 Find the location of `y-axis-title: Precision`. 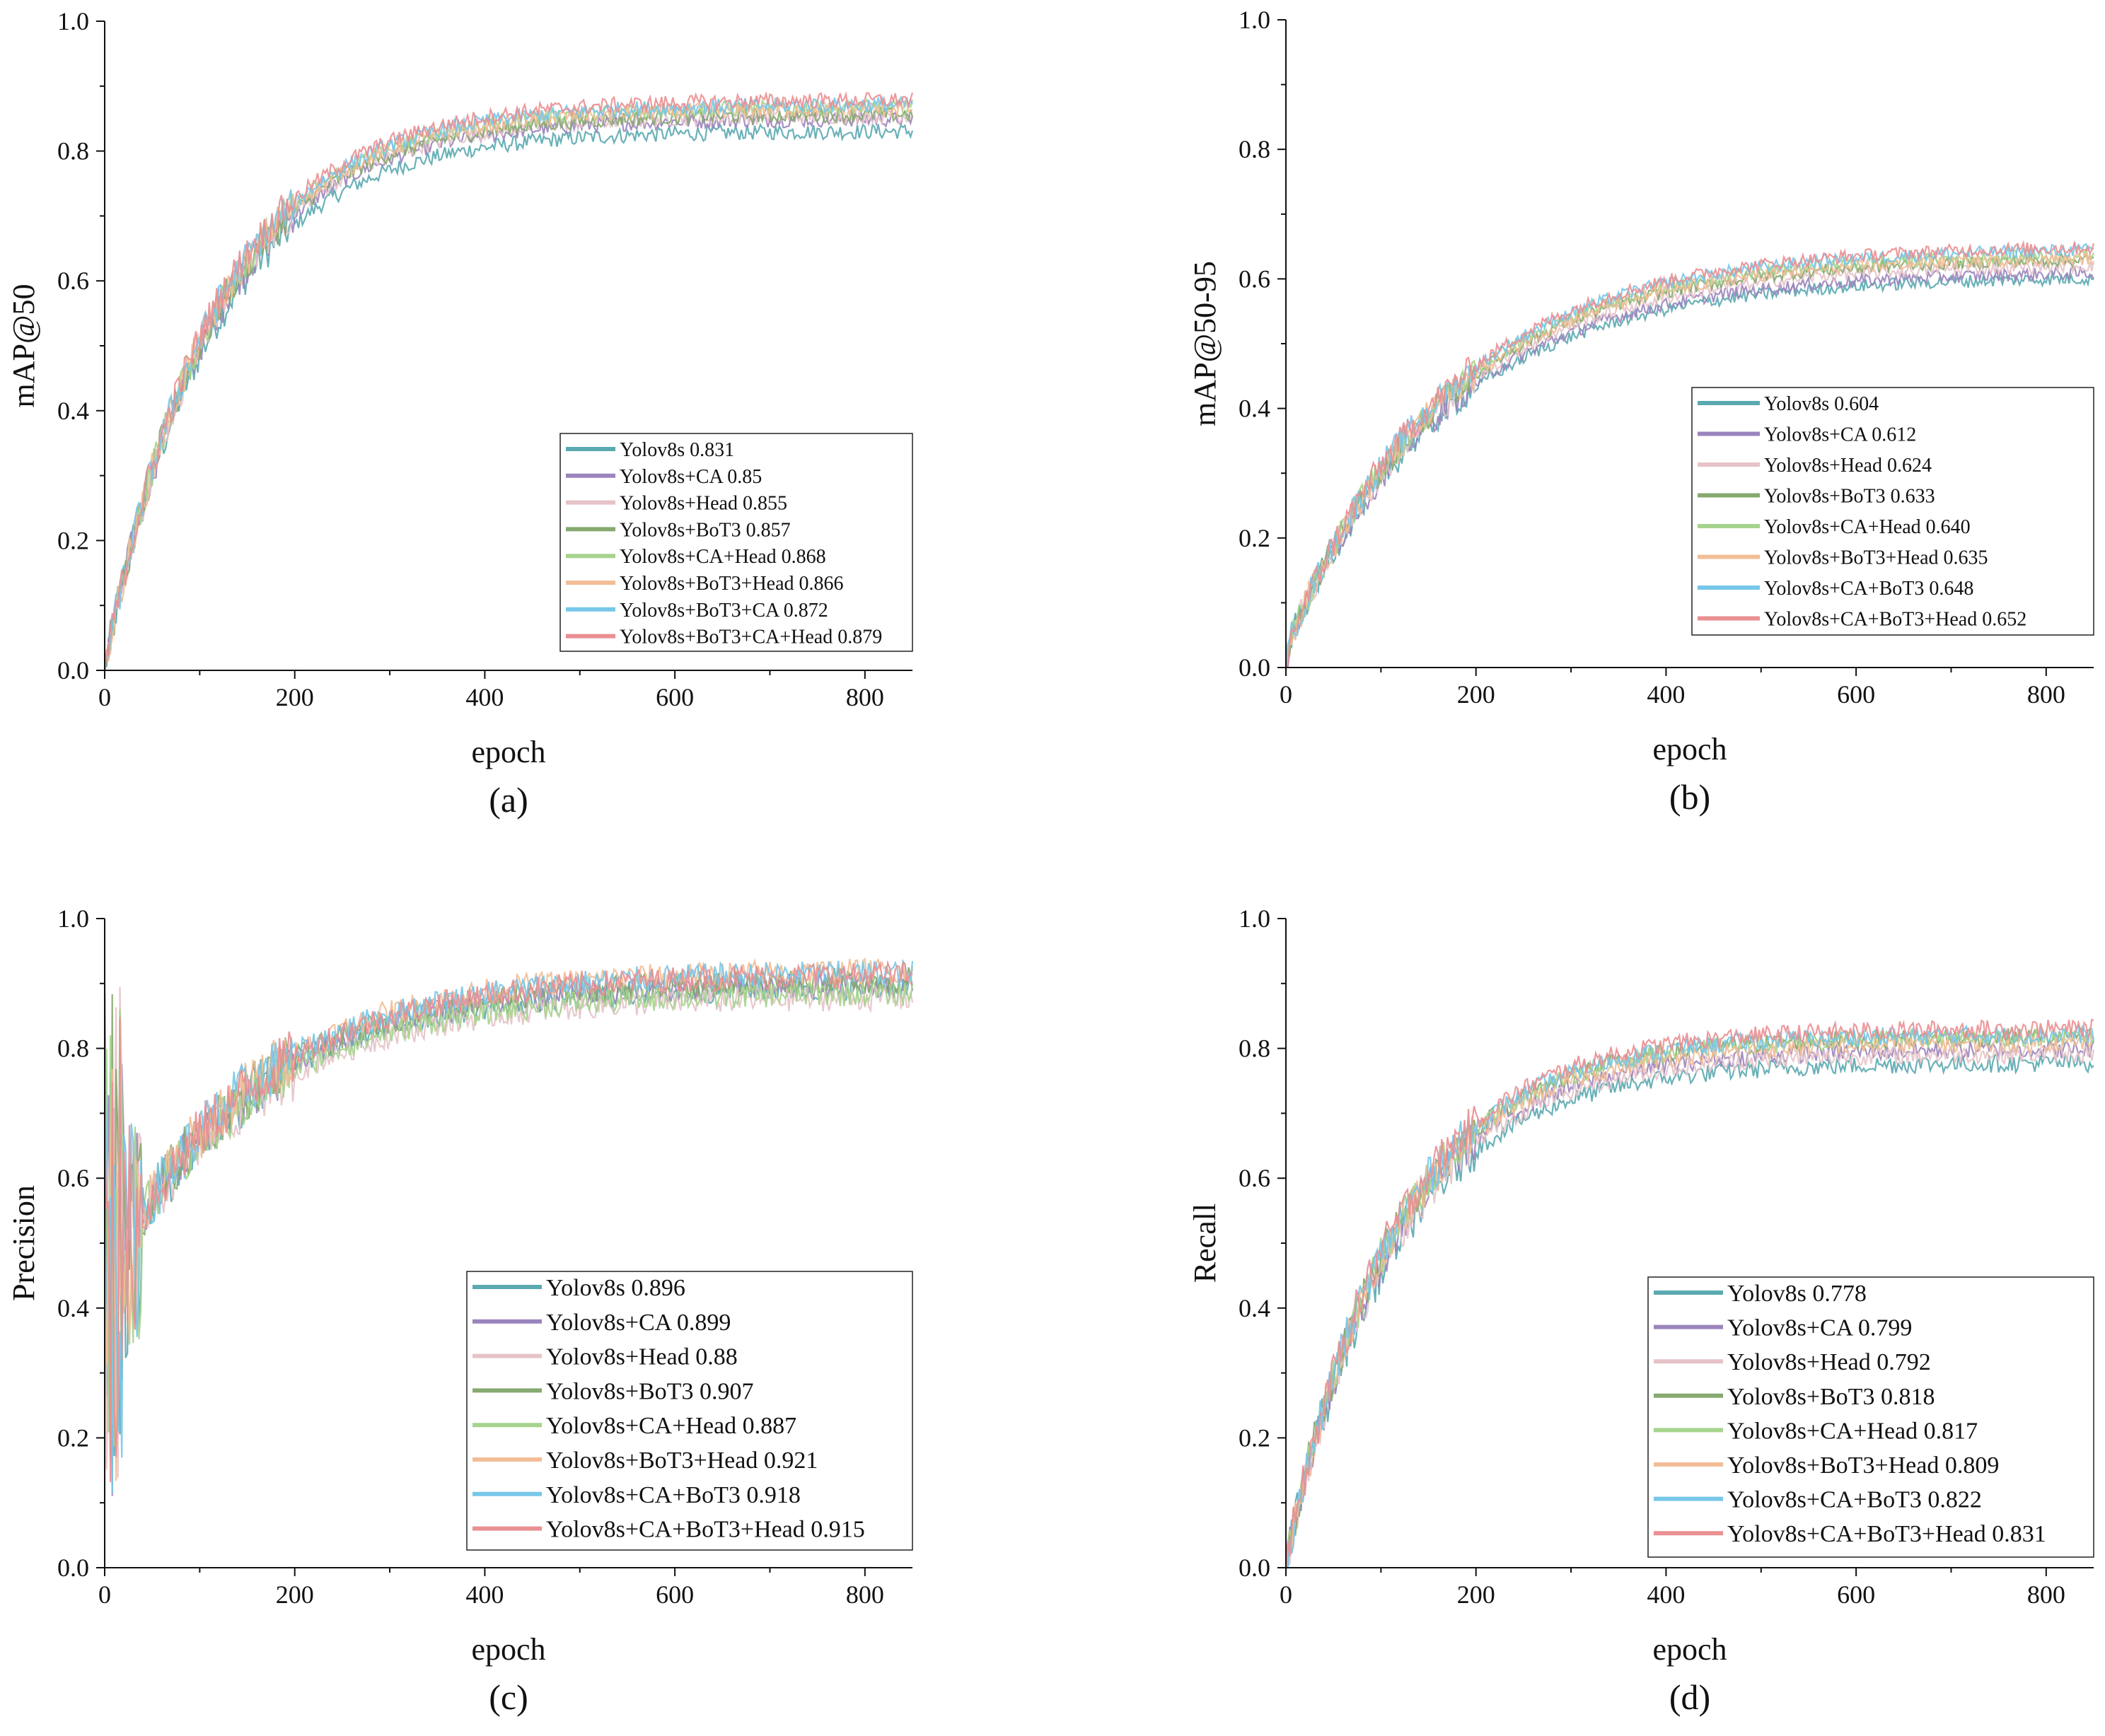

y-axis-title: Precision is located at coordinates (23, 1243).